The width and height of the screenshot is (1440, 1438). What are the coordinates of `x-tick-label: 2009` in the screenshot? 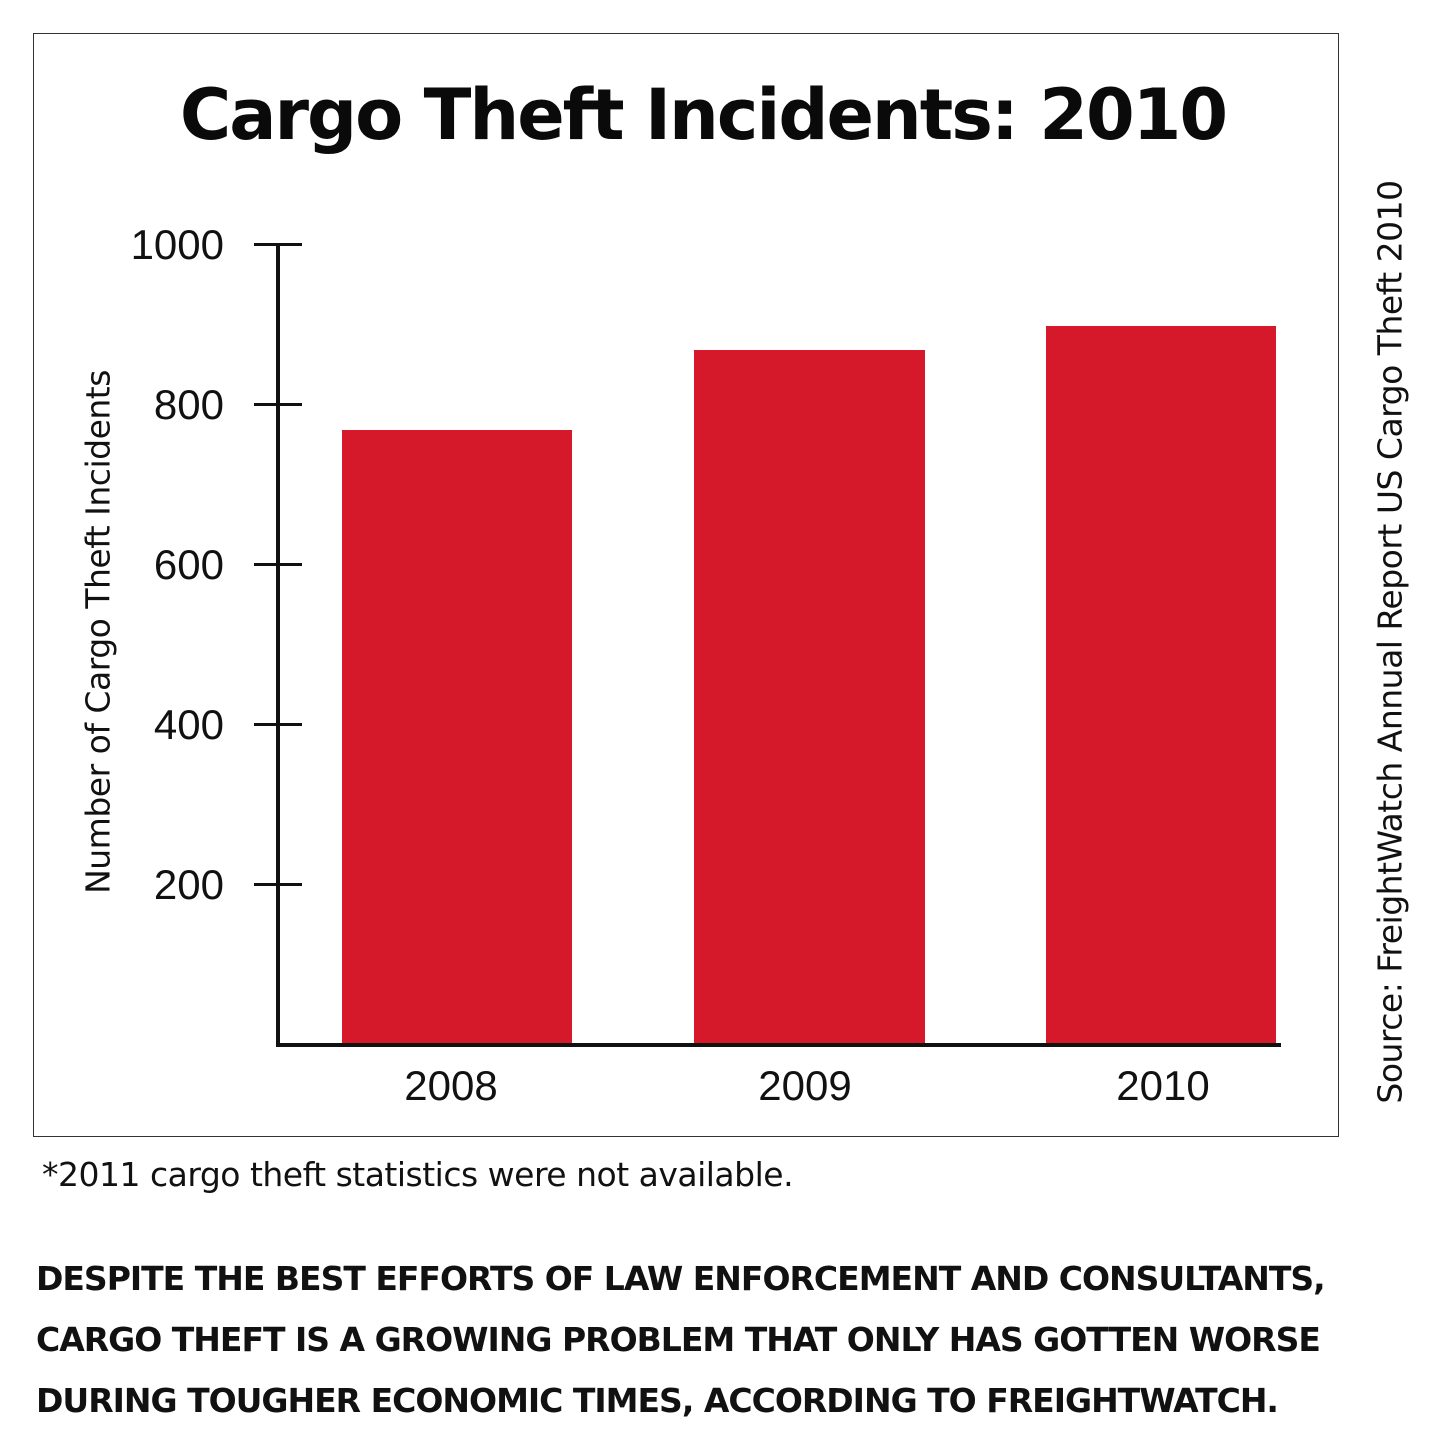 It's located at (805, 1085).